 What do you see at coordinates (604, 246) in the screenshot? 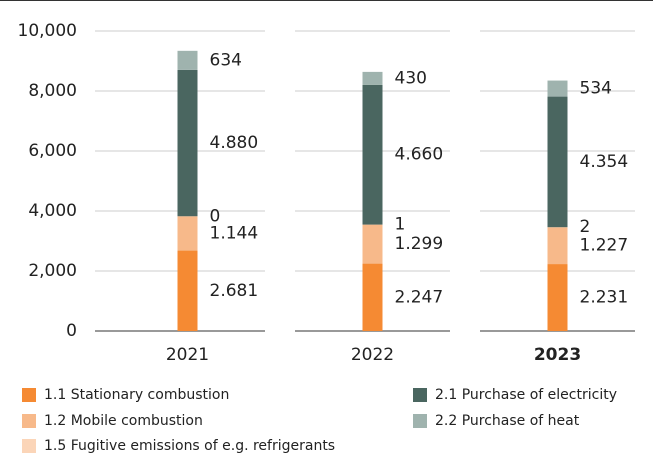
I see `value-label: 1.227` at bounding box center [604, 246].